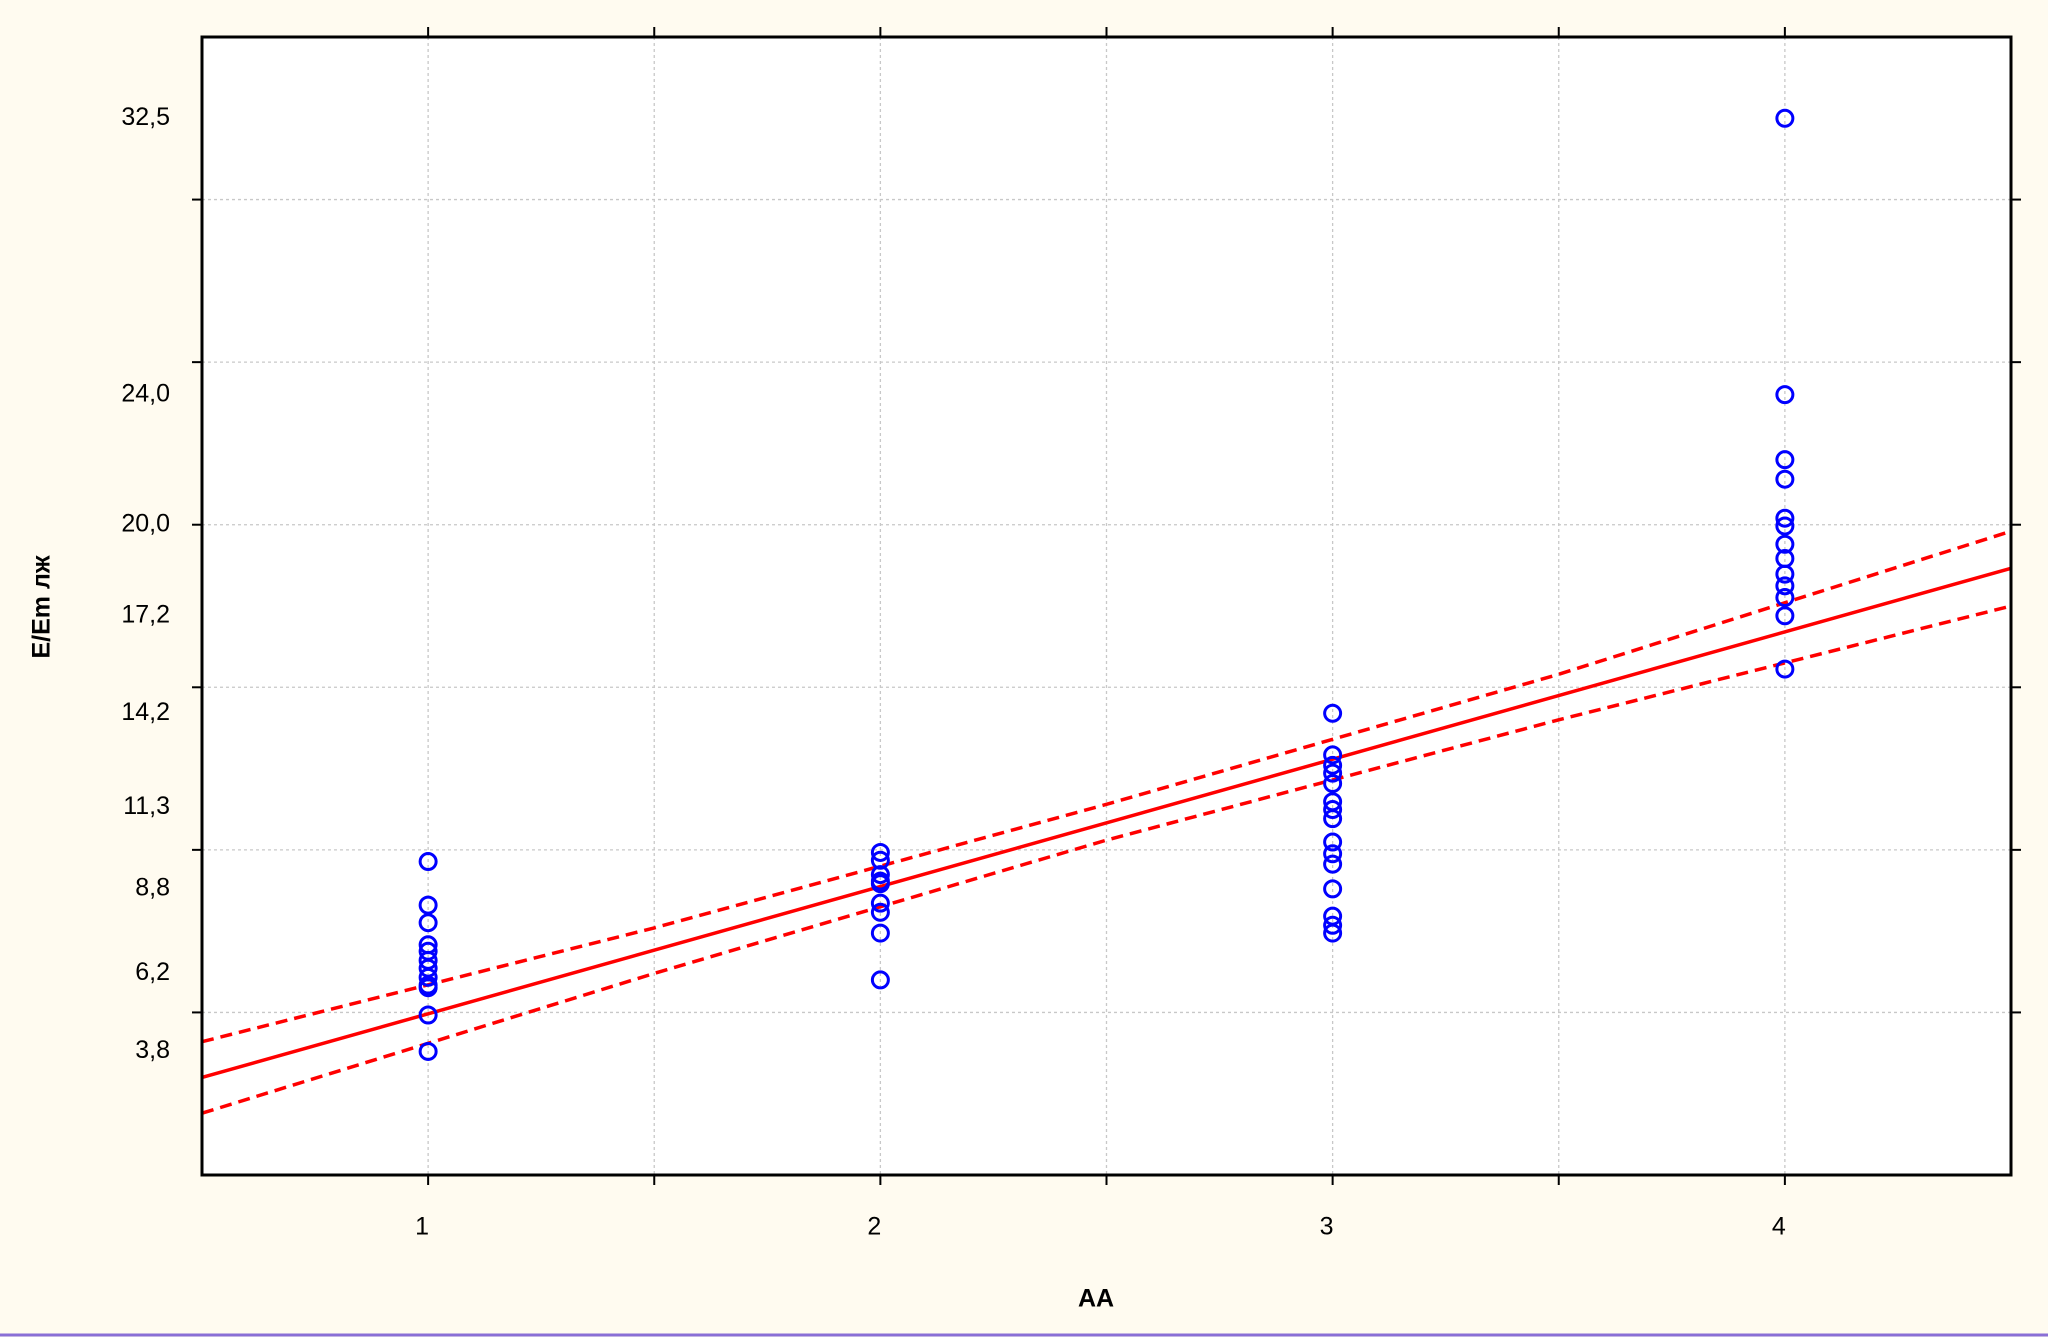  I want to click on y-tick-label: 6,2, so click(152, 972).